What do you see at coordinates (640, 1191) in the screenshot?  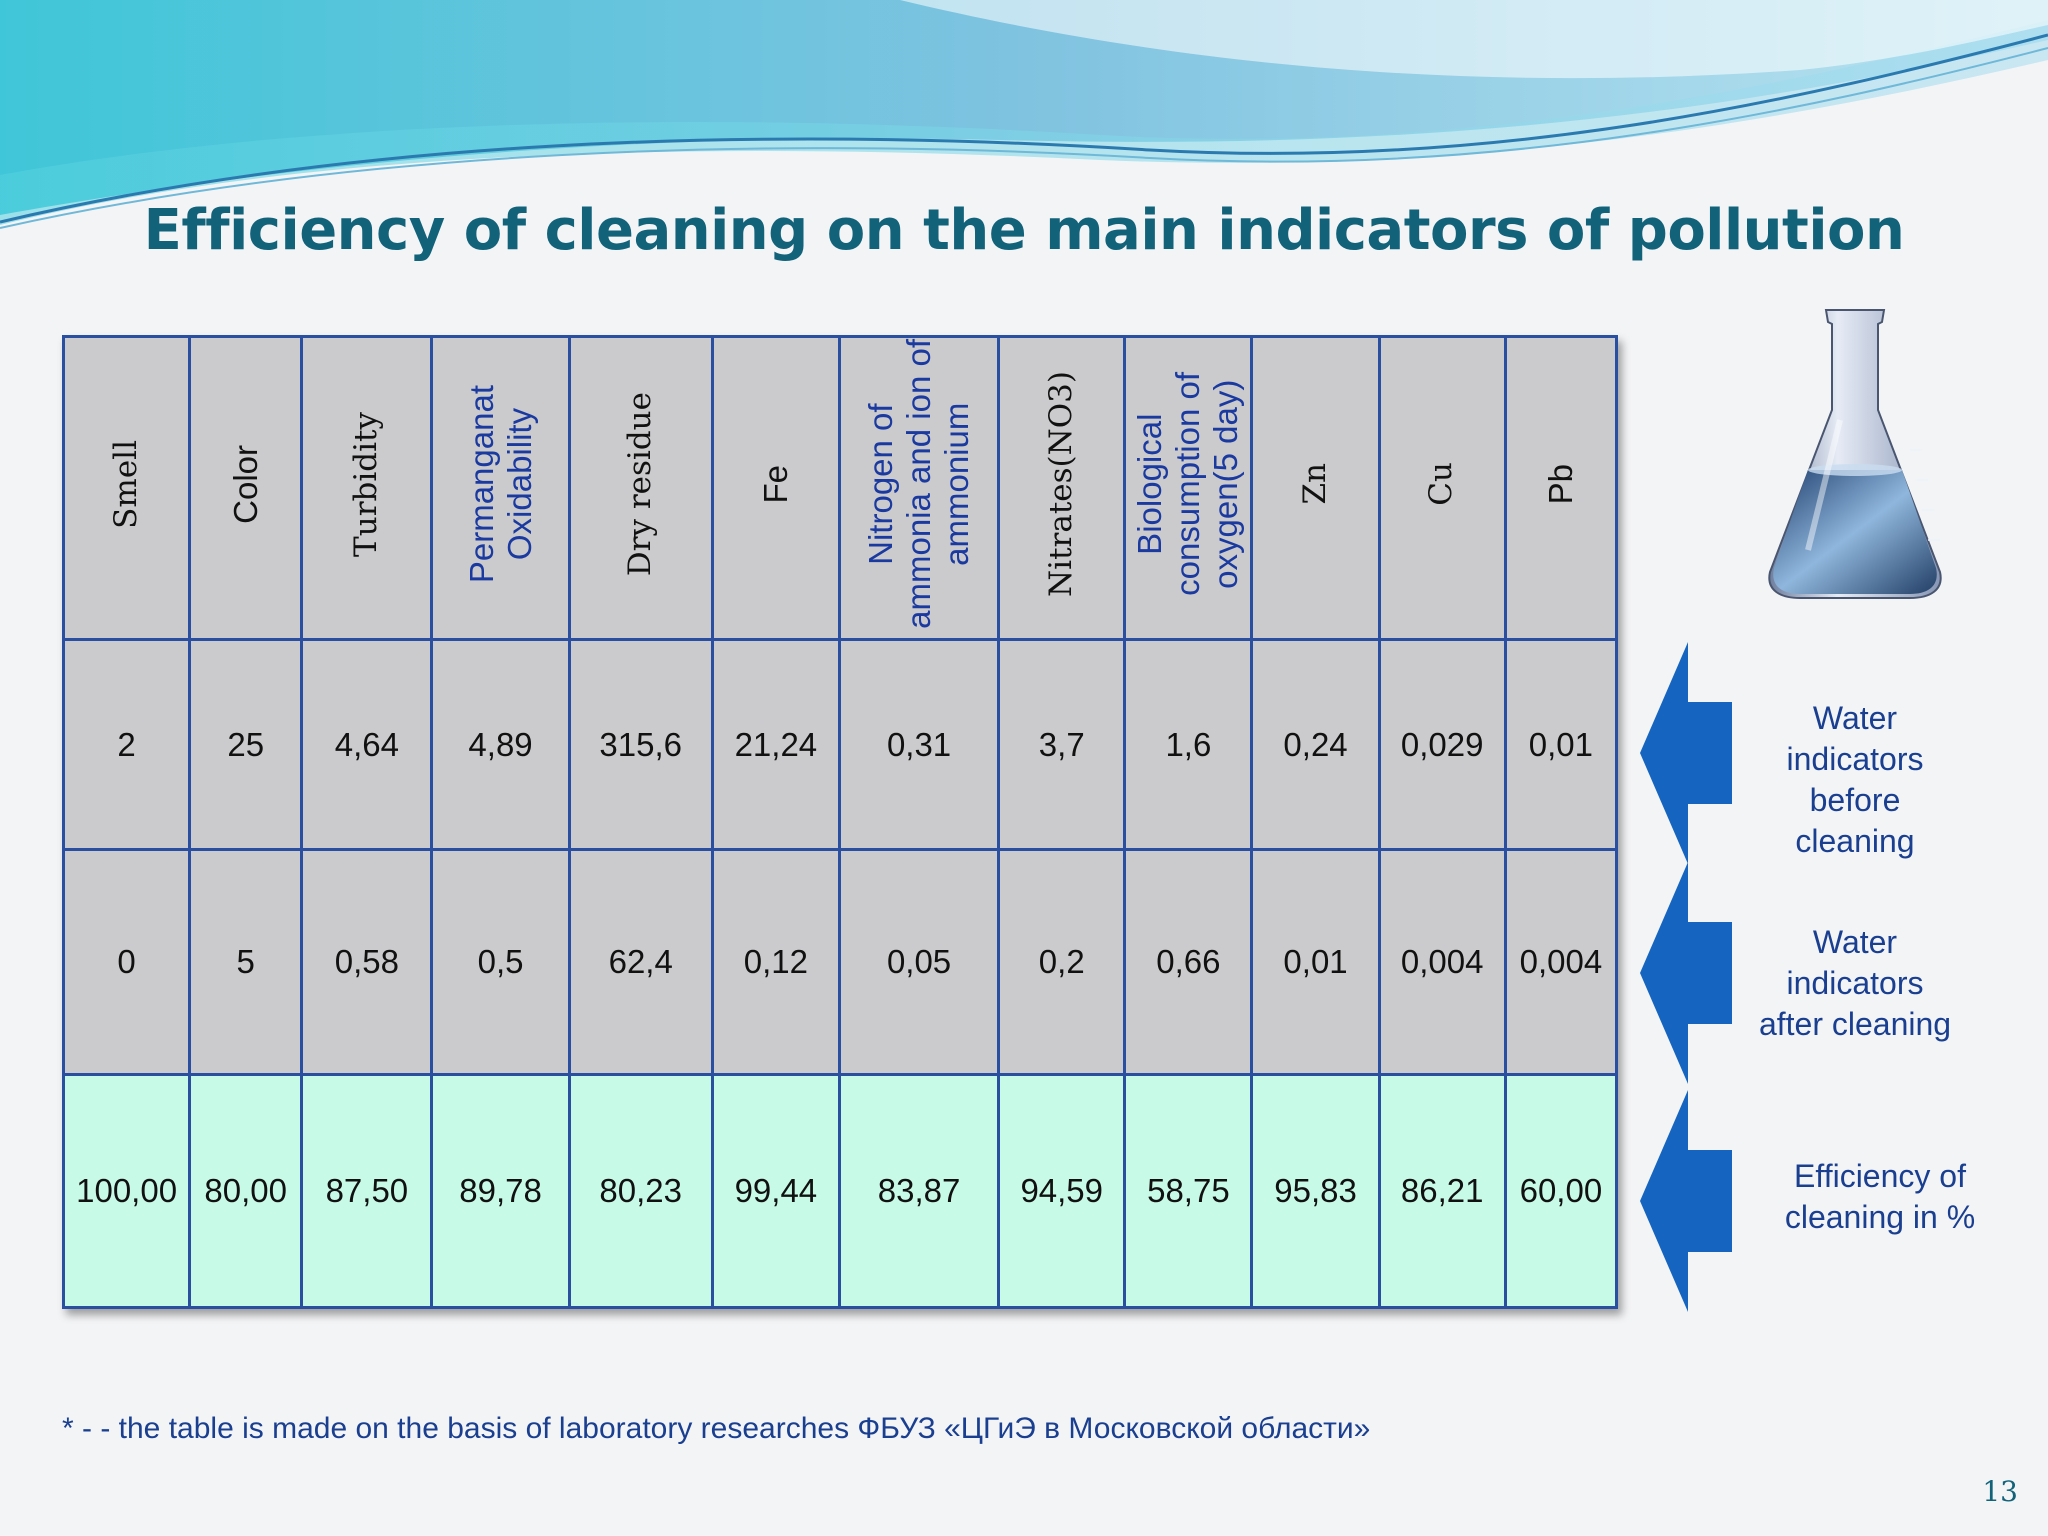 I see `table-cell: 80,23` at bounding box center [640, 1191].